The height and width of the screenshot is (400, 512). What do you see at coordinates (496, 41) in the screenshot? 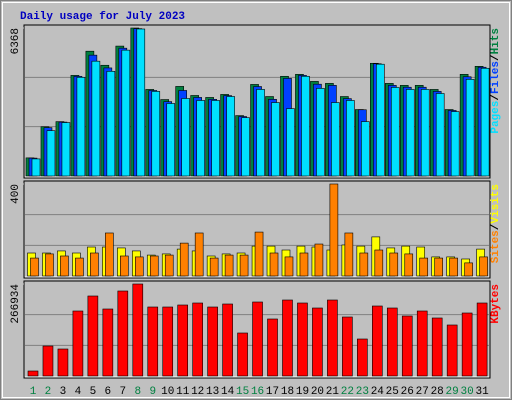
I see `legend-entry: Hits` at bounding box center [496, 41].